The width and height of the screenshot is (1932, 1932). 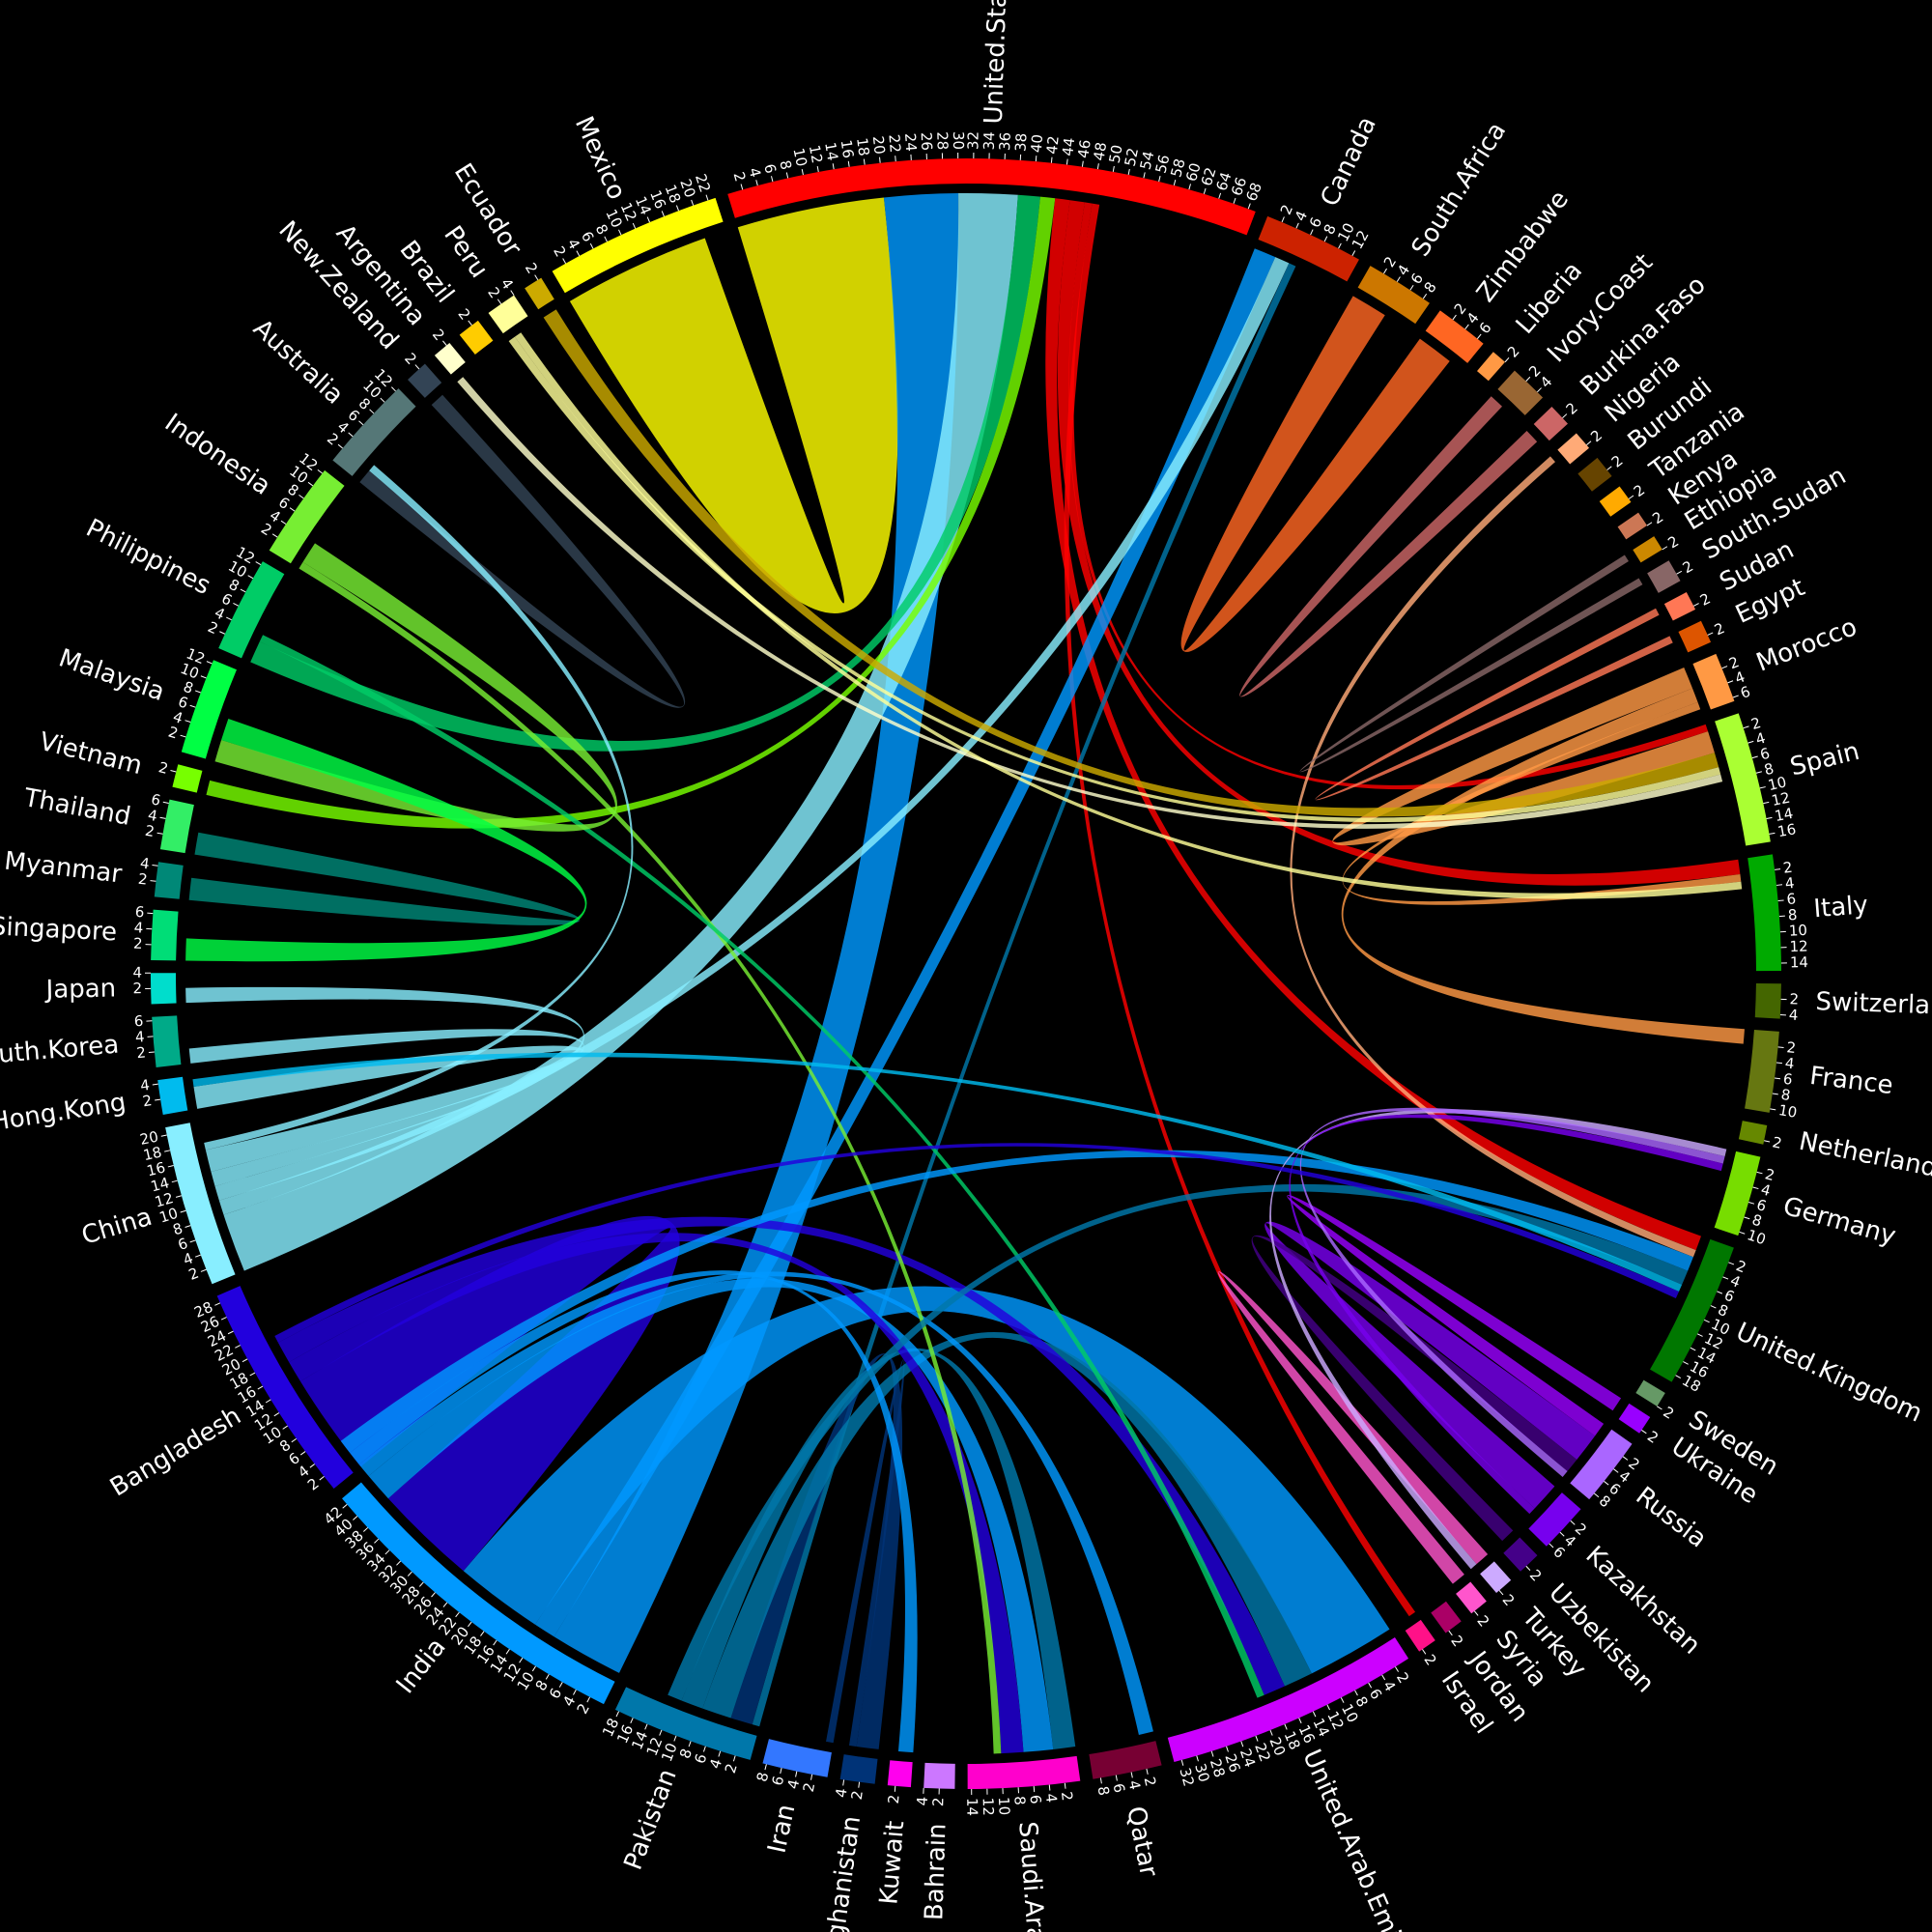 What do you see at coordinates (1232, 1763) in the screenshot?
I see `tick-label: 26` at bounding box center [1232, 1763].